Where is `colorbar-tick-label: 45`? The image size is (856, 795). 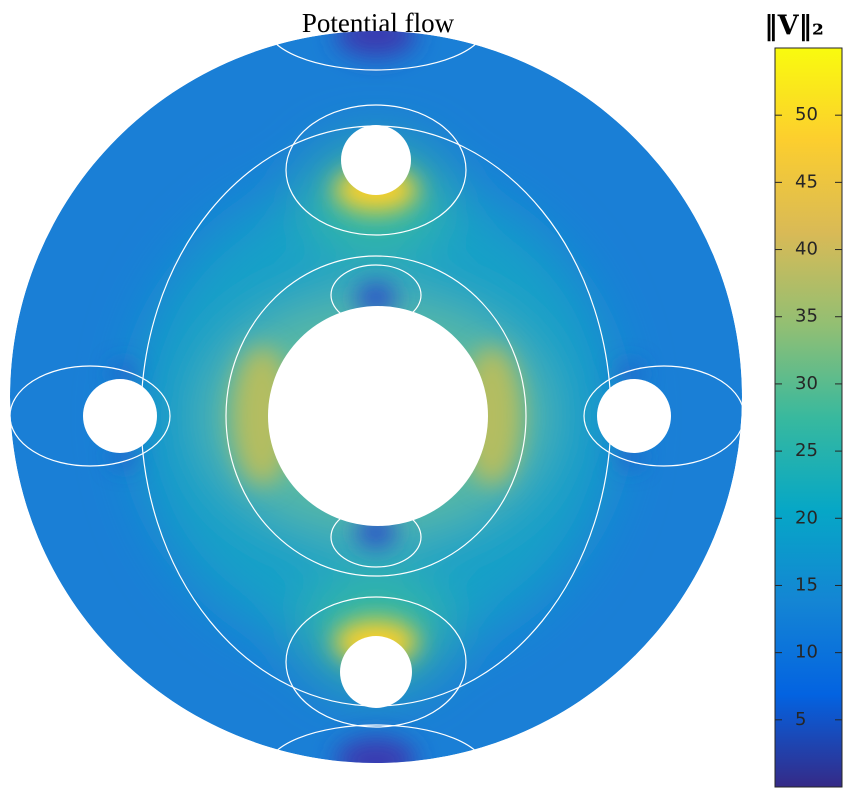 colorbar-tick-label: 45 is located at coordinates (806, 181).